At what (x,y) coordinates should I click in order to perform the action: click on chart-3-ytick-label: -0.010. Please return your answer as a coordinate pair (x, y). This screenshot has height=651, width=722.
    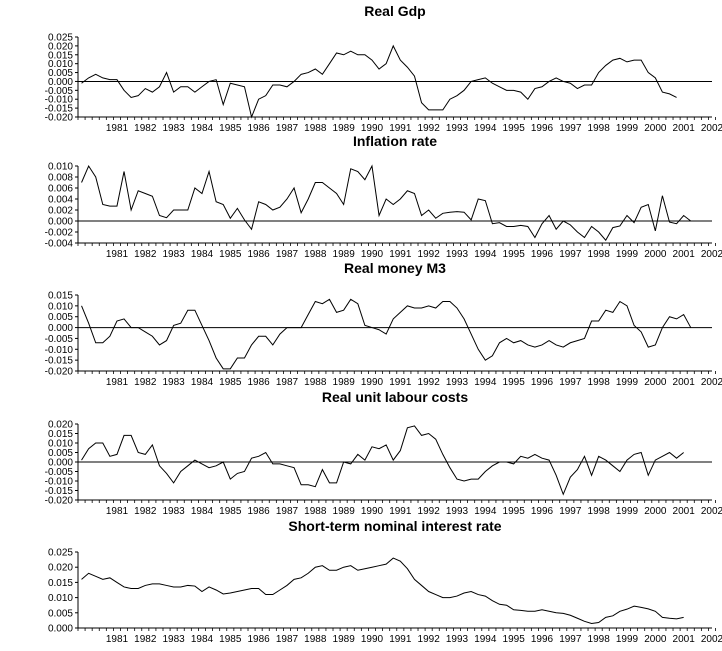
    Looking at the image, I should click on (59, 350).